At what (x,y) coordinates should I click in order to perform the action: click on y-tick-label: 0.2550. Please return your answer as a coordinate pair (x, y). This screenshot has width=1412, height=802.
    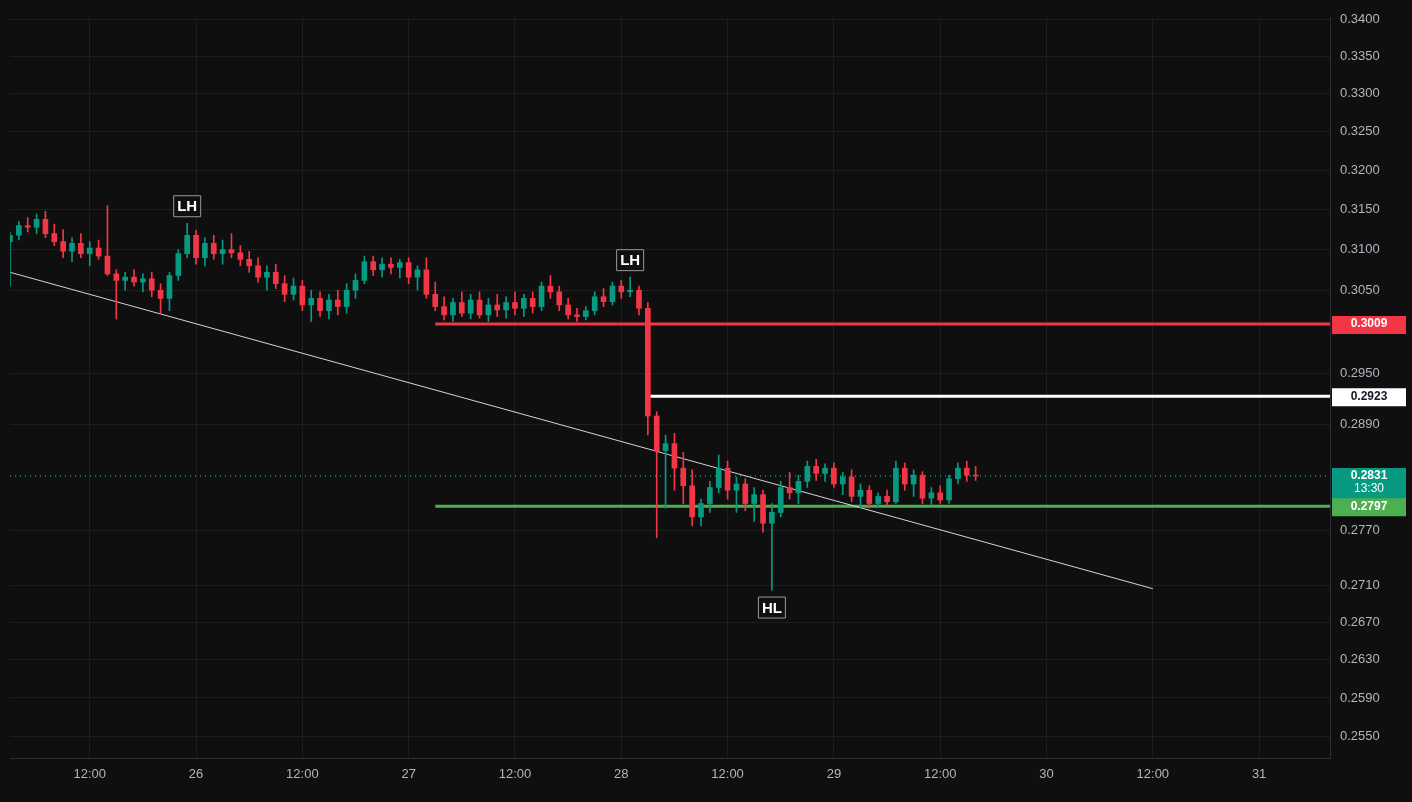
    Looking at the image, I should click on (1360, 736).